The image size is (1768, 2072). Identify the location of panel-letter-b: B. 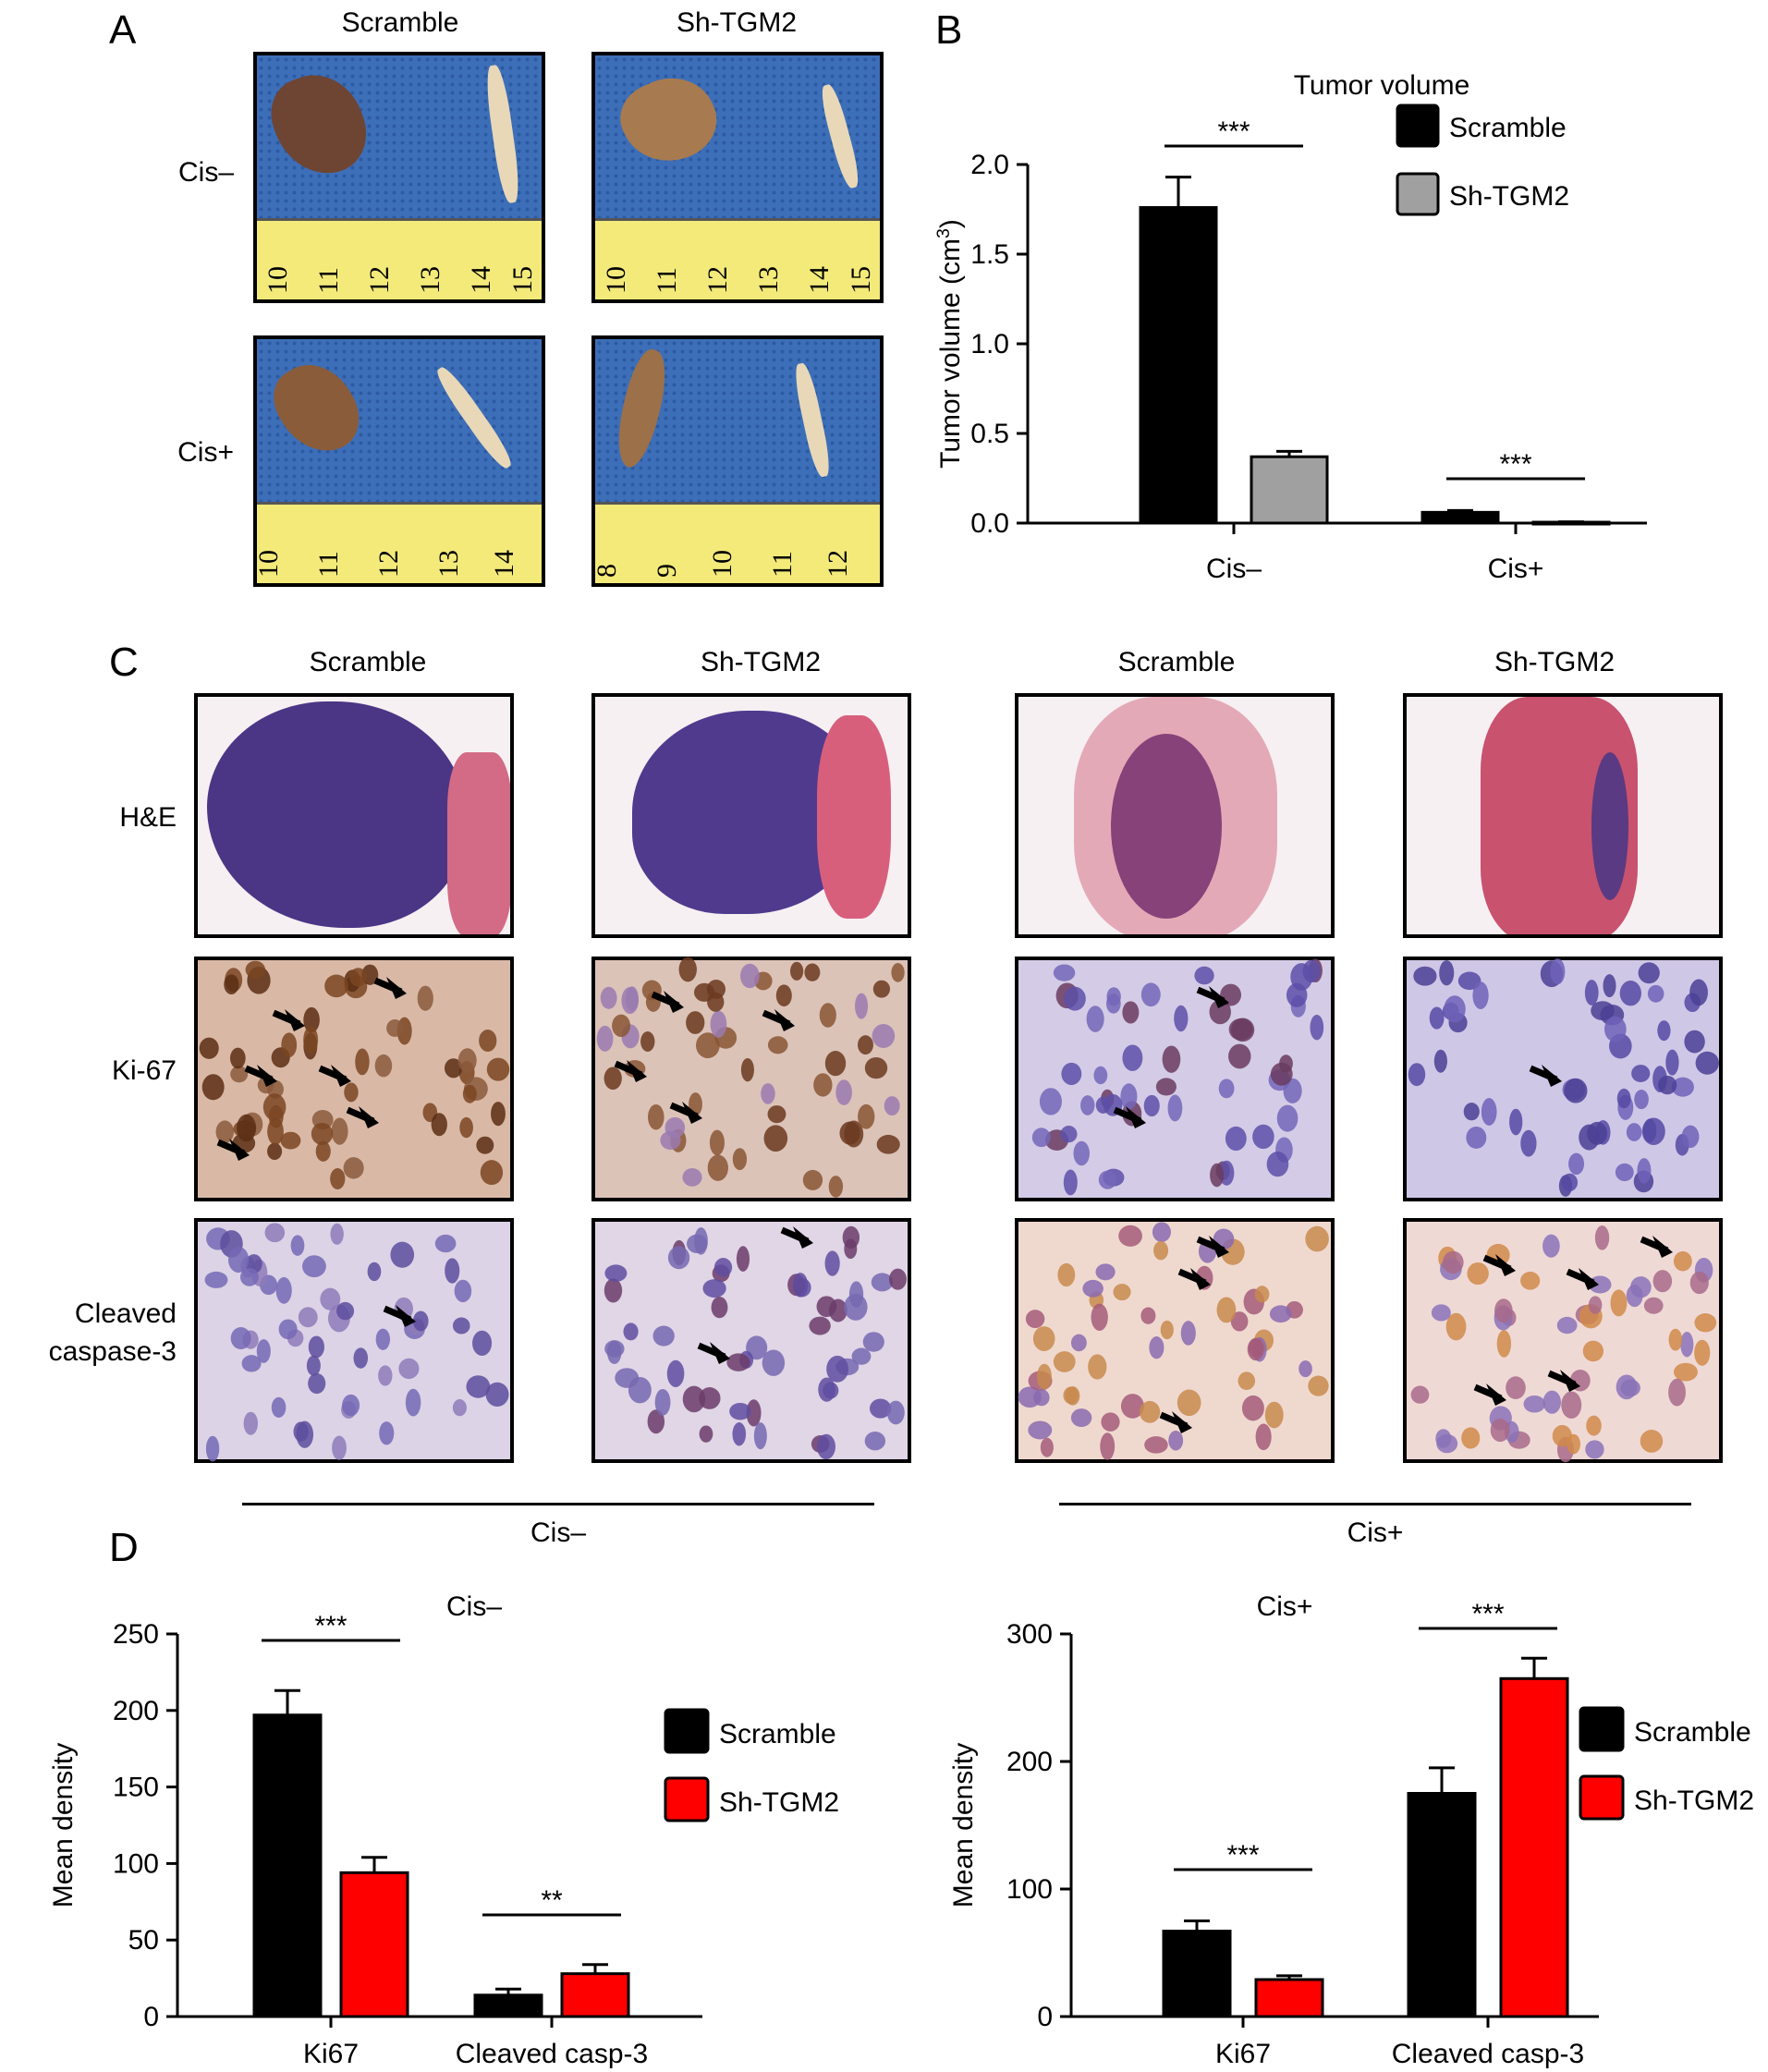
(949, 30).